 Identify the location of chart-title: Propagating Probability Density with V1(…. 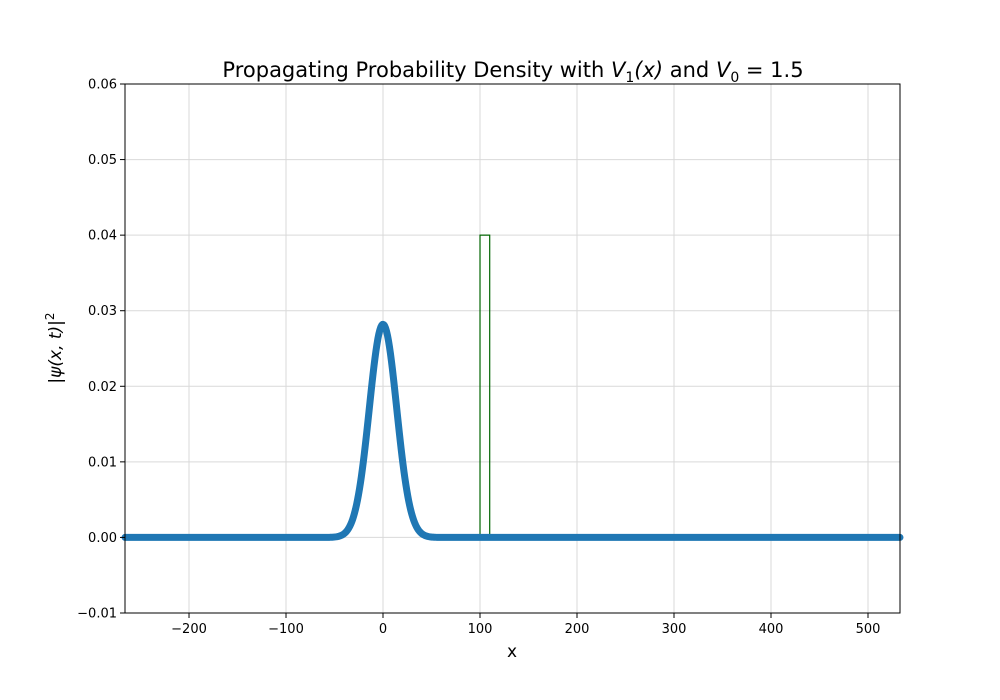
(512, 72).